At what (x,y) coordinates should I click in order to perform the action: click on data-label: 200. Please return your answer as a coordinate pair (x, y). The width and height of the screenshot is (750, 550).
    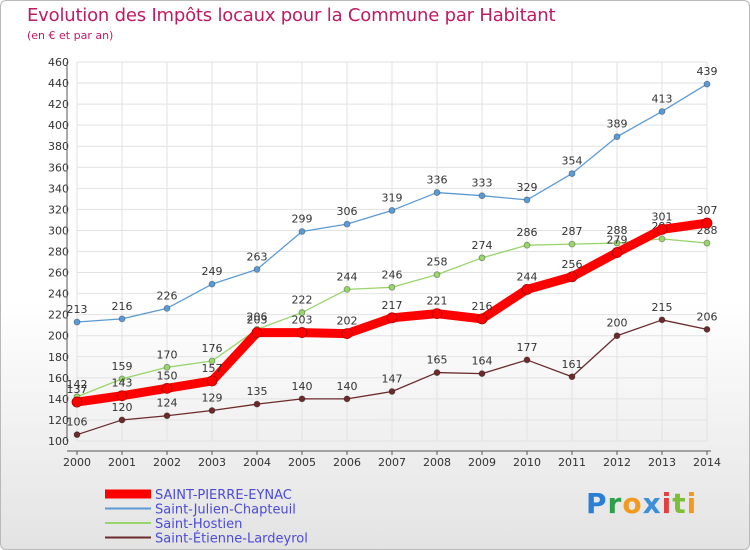
    Looking at the image, I should click on (617, 323).